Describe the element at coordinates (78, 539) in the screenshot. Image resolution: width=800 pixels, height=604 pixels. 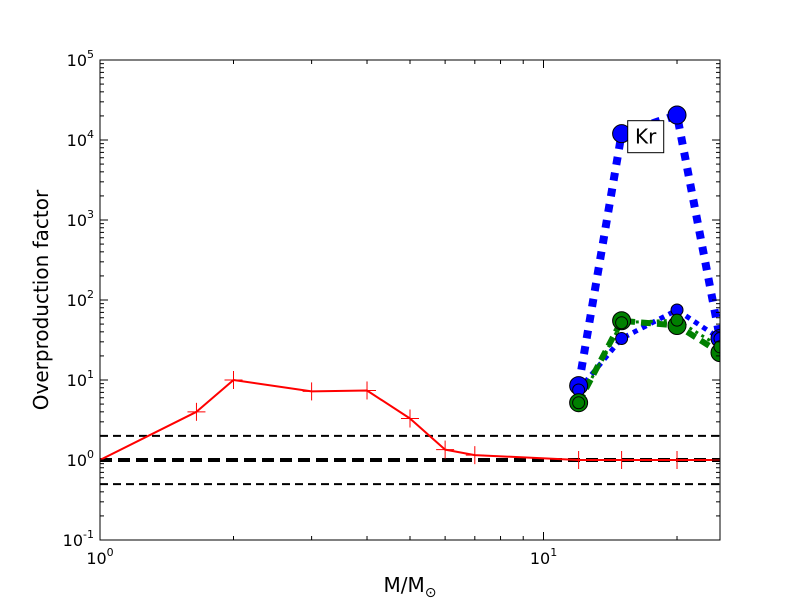
I see `y-tick-label: 10⁻¹` at that location.